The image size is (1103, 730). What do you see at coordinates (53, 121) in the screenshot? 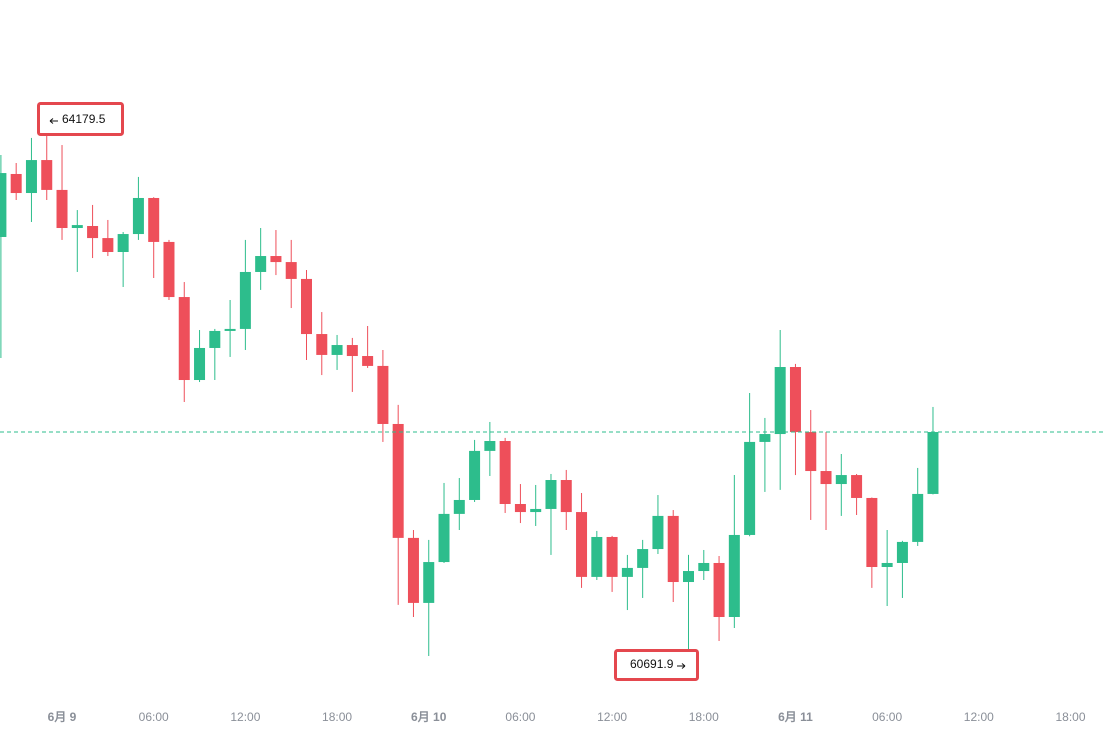
I see `arrow-left` at bounding box center [53, 121].